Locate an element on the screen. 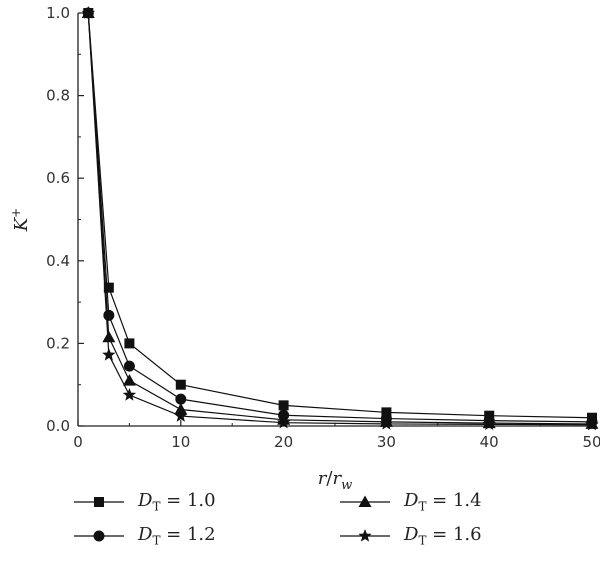 The height and width of the screenshot is (566, 600). x-tick-label: 20 is located at coordinates (283, 442).